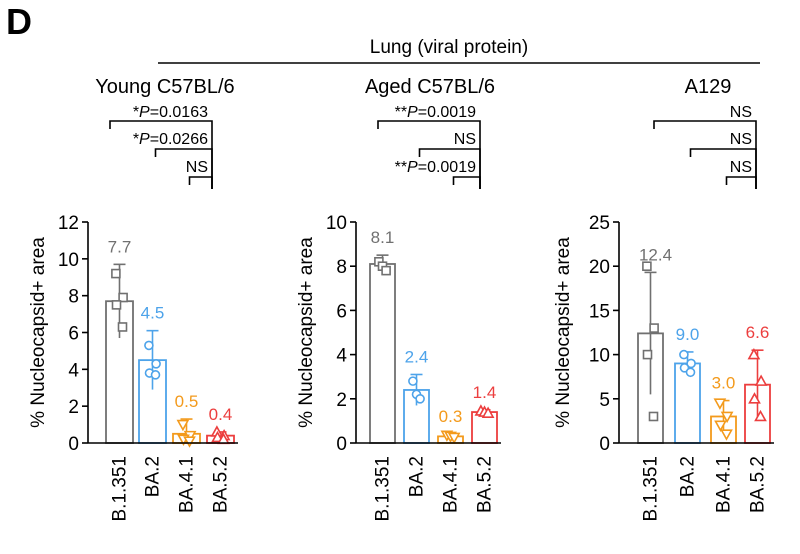 The width and height of the screenshot is (800, 554). What do you see at coordinates (758, 332) in the screenshot?
I see `data-label: 6.6` at bounding box center [758, 332].